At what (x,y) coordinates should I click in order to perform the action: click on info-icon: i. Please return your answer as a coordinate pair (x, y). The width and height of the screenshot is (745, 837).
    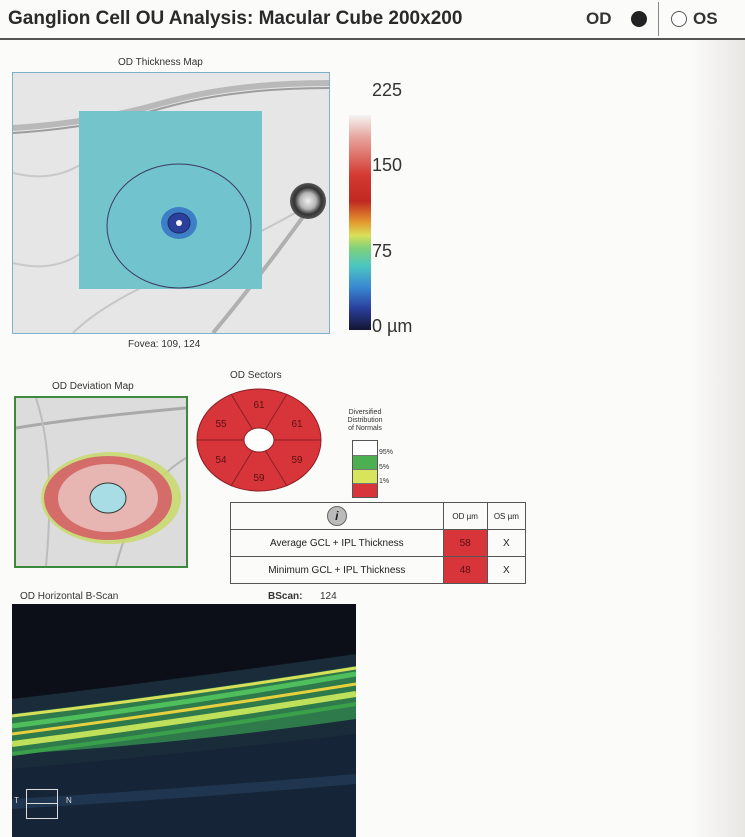
    Looking at the image, I should click on (336, 516).